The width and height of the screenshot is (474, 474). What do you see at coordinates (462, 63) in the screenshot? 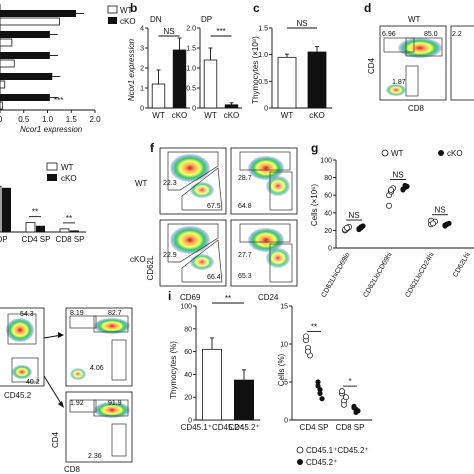
I see `flow-plot-cko-partial` at bounding box center [462, 63].